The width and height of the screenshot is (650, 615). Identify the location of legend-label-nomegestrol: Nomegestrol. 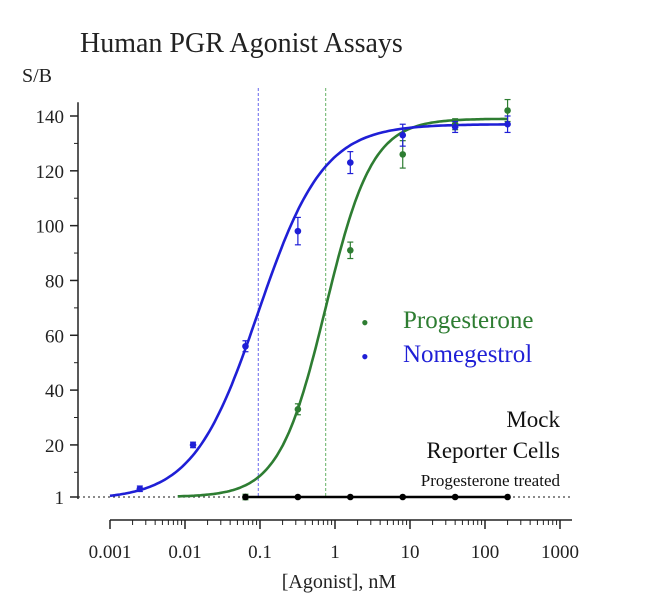
(467, 354).